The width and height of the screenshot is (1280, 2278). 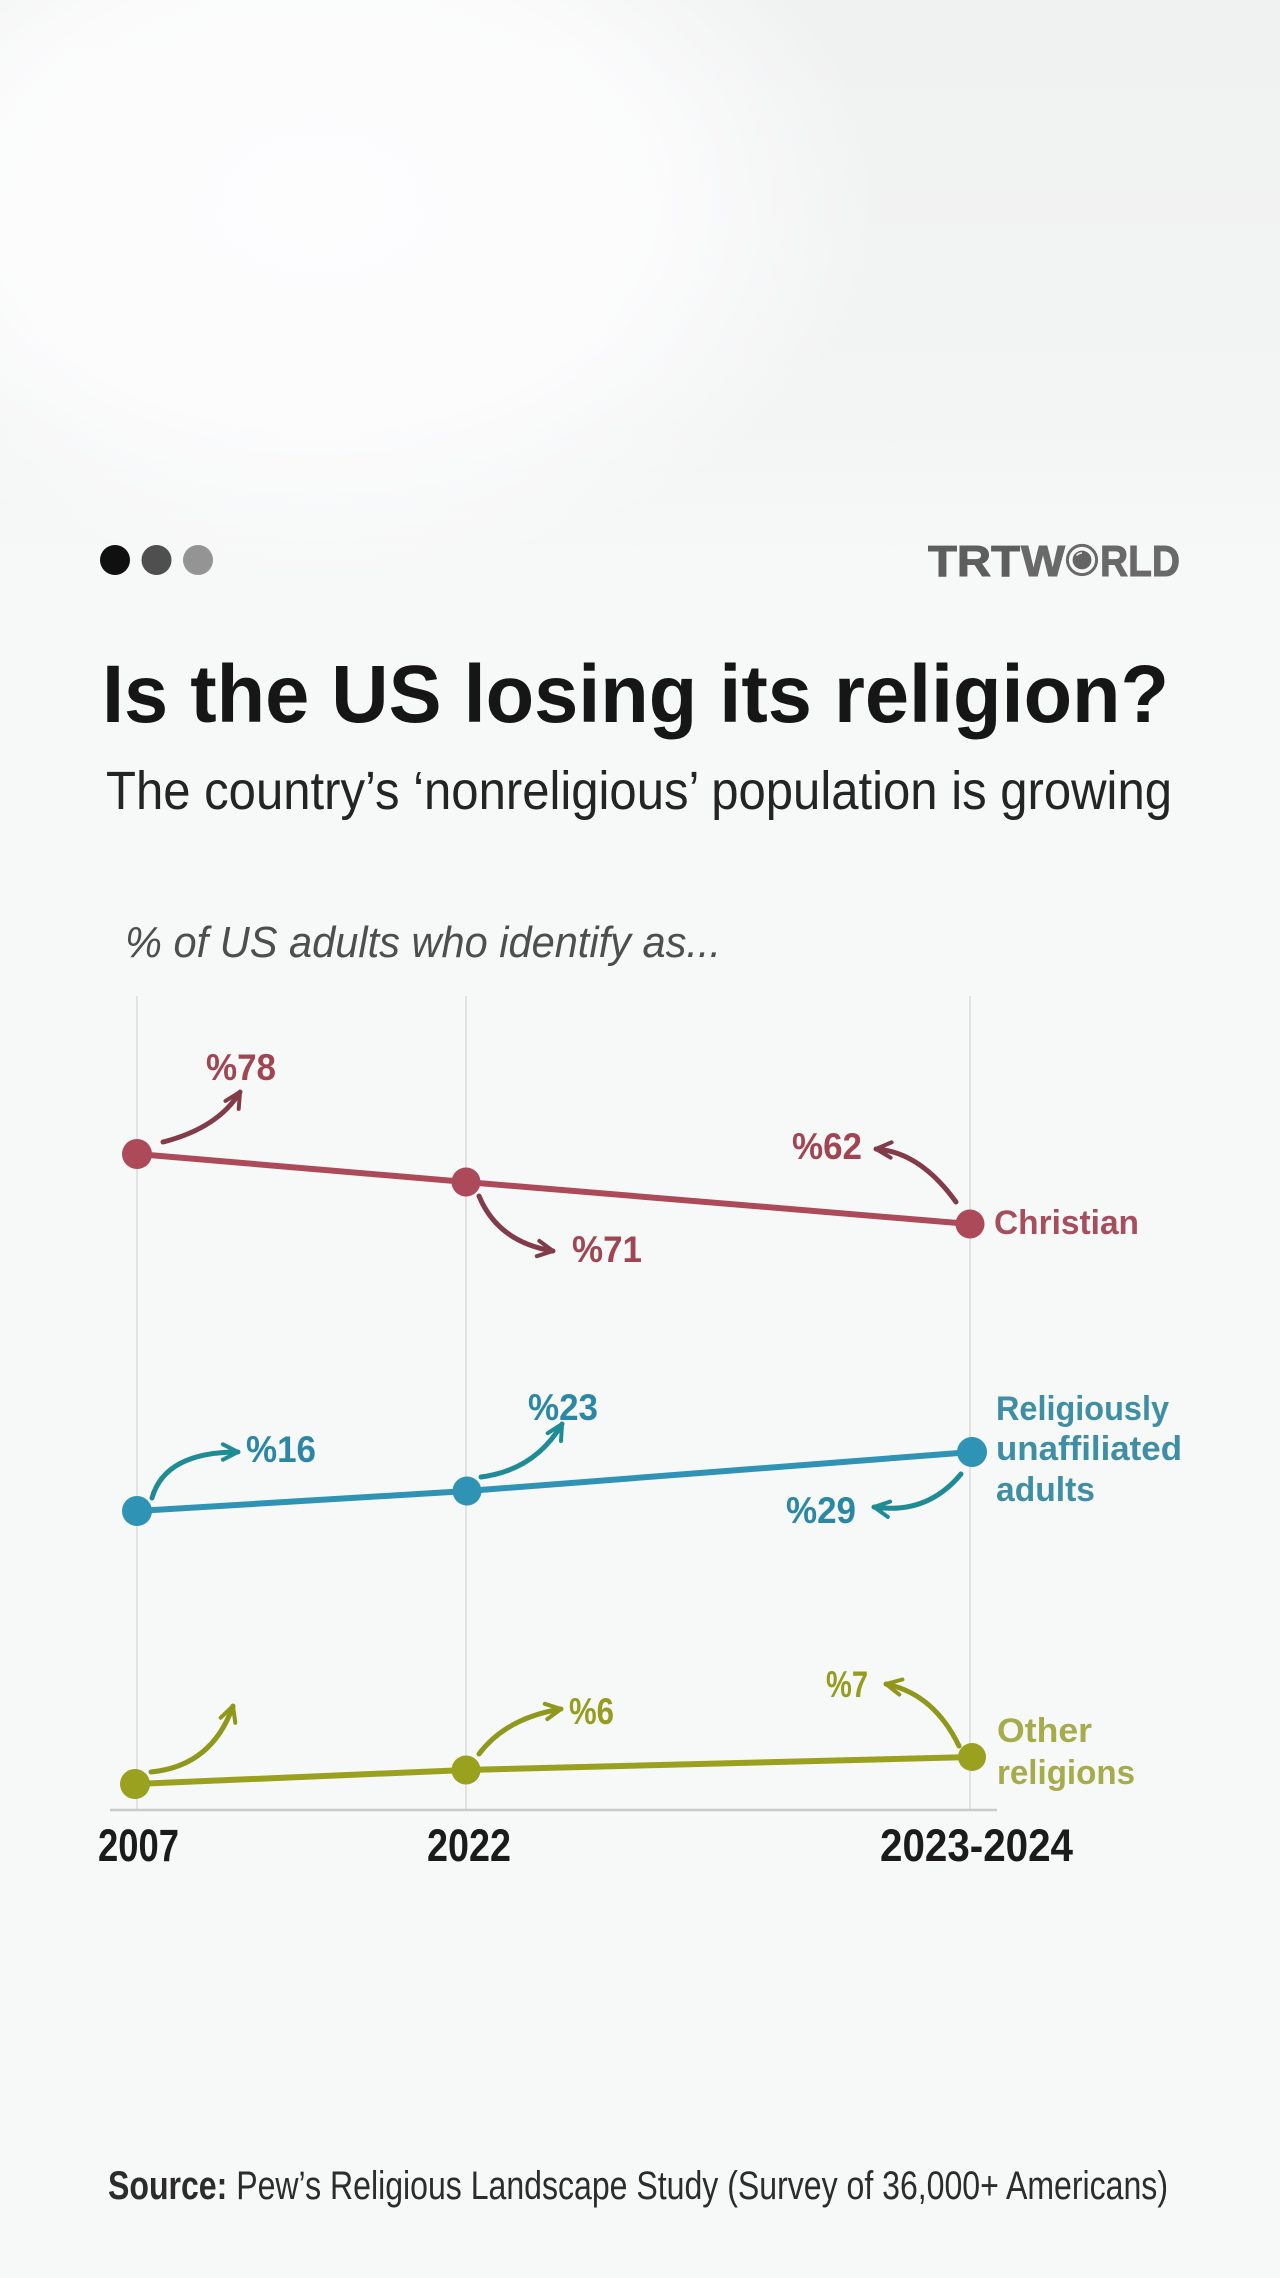 I want to click on svg-text: W, so click(x=1043, y=561).